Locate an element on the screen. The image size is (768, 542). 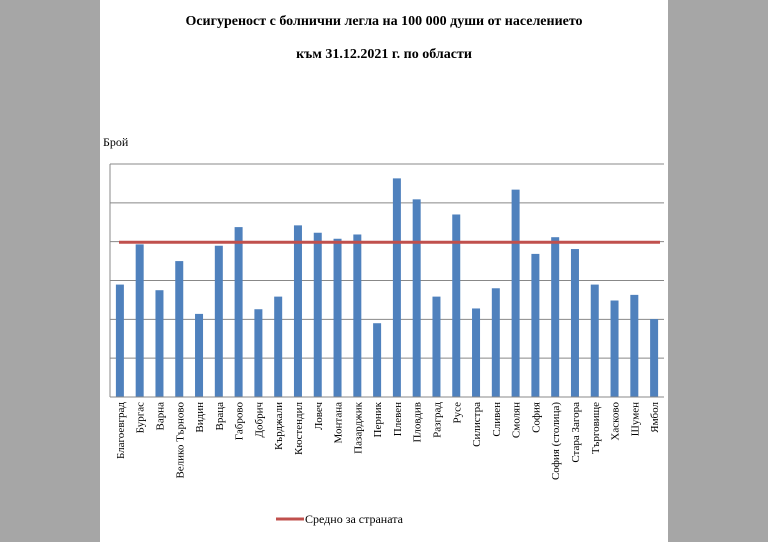
bar-Бургас is located at coordinates (139, 320).